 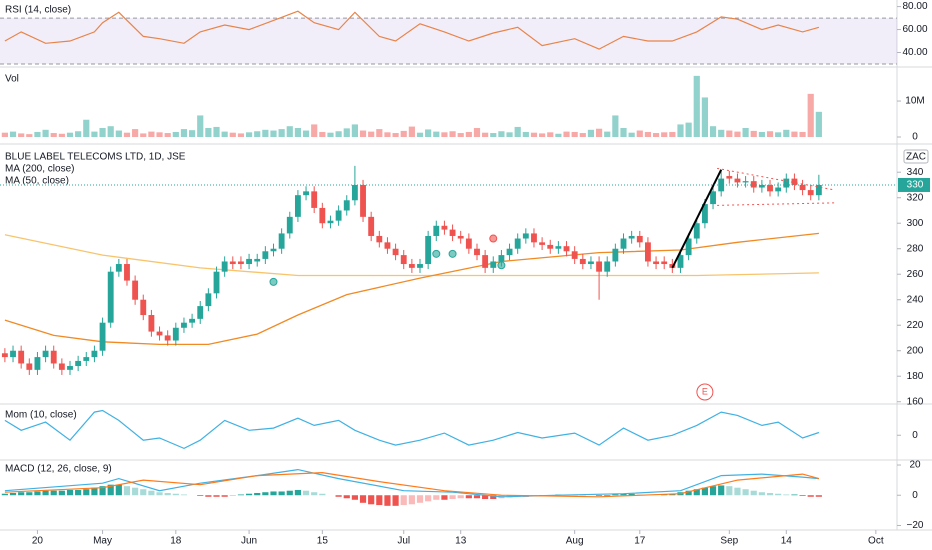 I want to click on macd-line, so click(x=411, y=483).